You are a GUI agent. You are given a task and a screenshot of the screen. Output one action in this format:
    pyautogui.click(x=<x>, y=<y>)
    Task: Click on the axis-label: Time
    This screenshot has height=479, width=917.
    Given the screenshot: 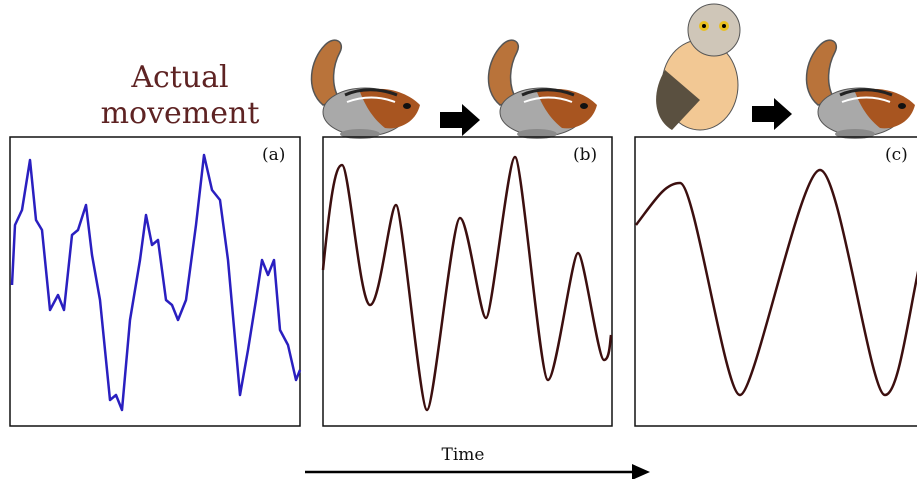 What is the action you would take?
    pyautogui.click(x=463, y=455)
    